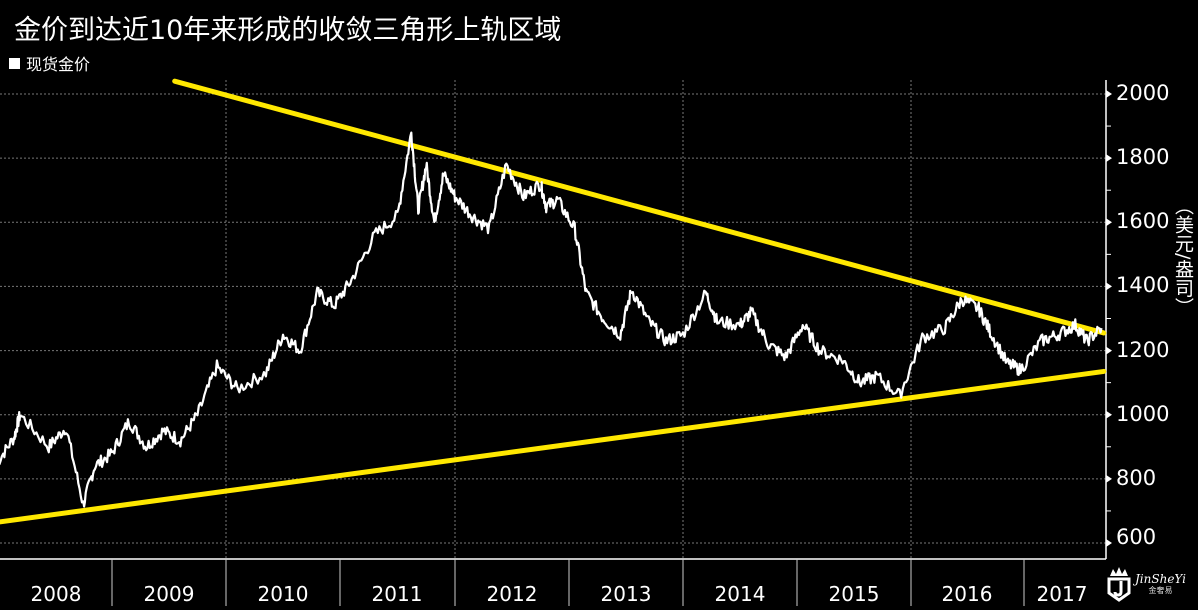 This screenshot has width=1198, height=610. What do you see at coordinates (1143, 93) in the screenshot?
I see `y-tick-label: 2000` at bounding box center [1143, 93].